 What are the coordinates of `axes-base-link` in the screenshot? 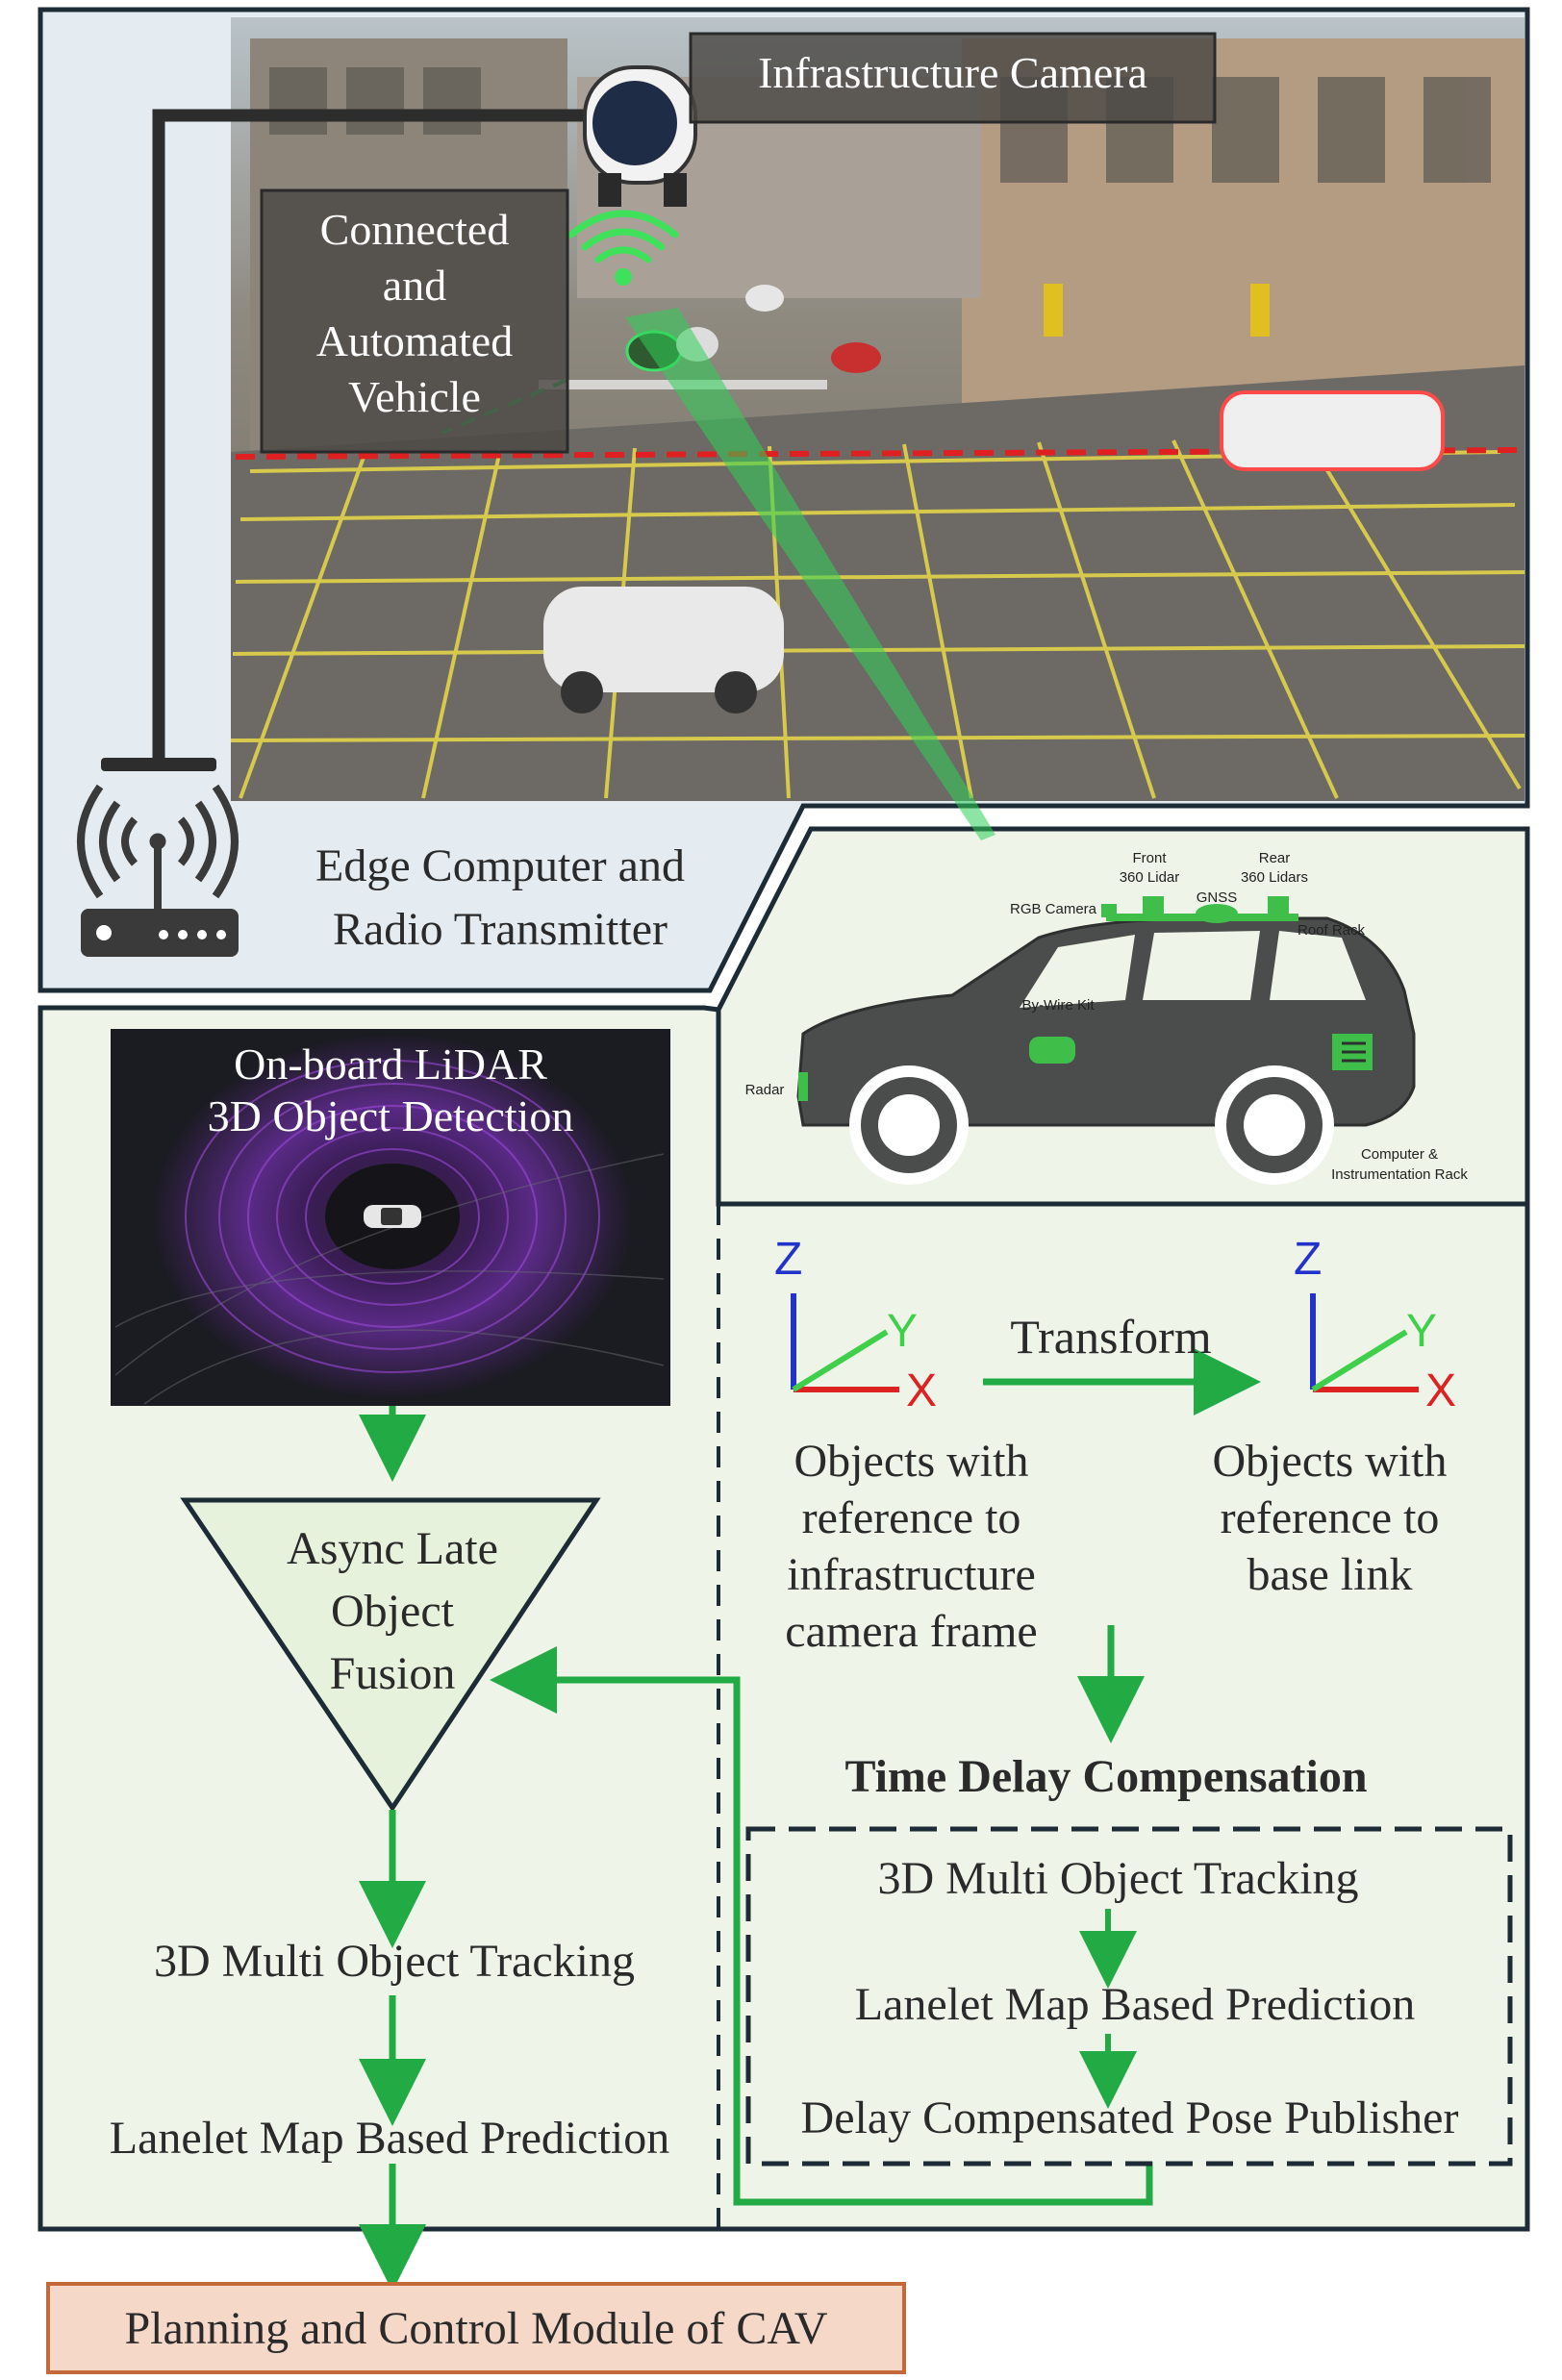 It's located at (1365, 1342).